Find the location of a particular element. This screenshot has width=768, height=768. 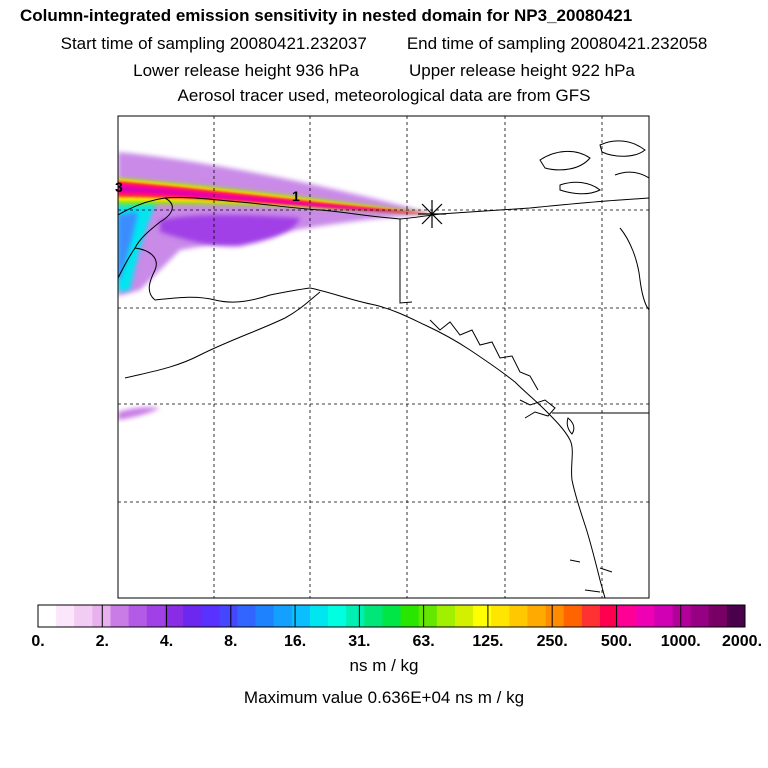

start-time: Start time of sampling 20080421.232037 is located at coordinates (213, 43).